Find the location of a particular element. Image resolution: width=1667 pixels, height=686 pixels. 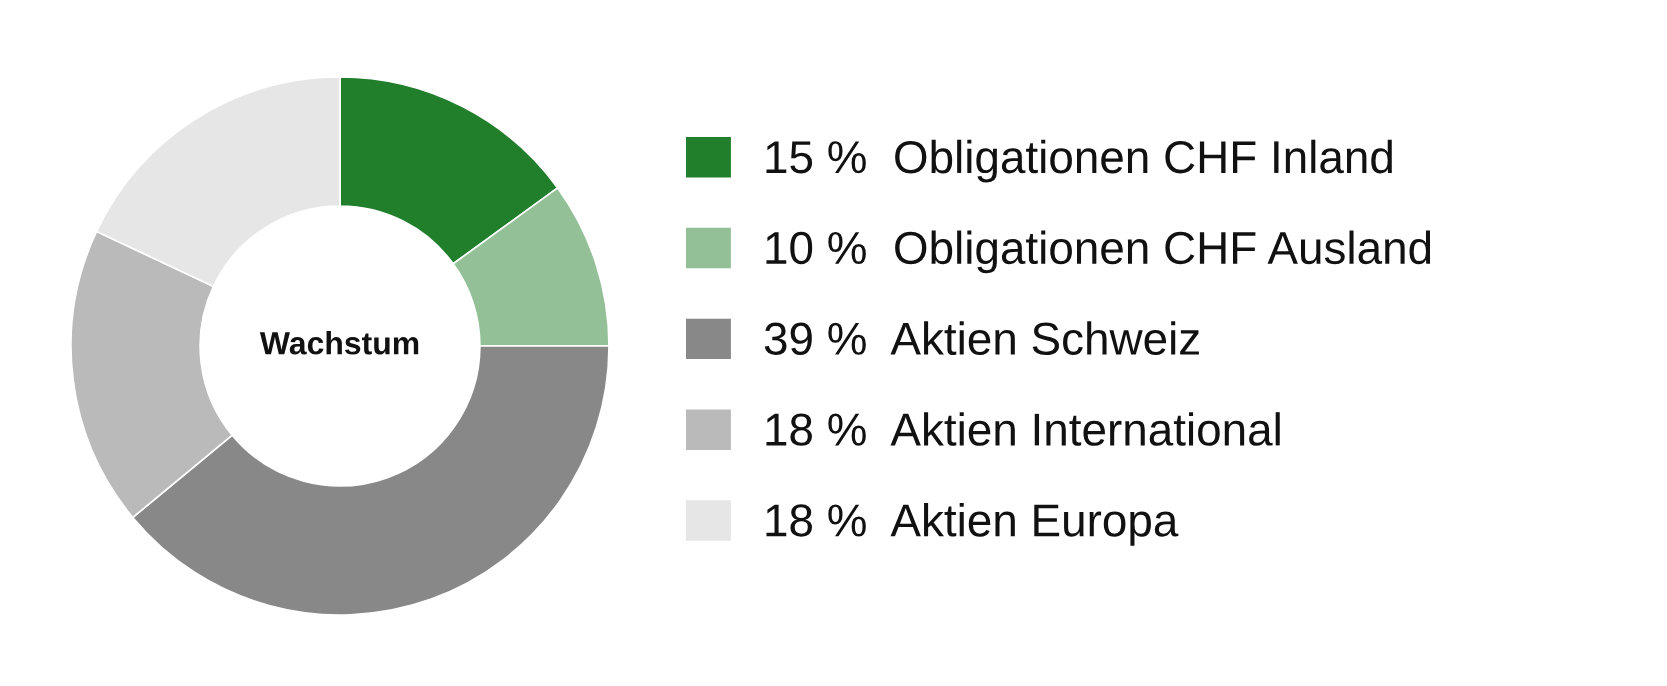

legend-label: 39 % Aktien Schweiz is located at coordinates (981, 338).